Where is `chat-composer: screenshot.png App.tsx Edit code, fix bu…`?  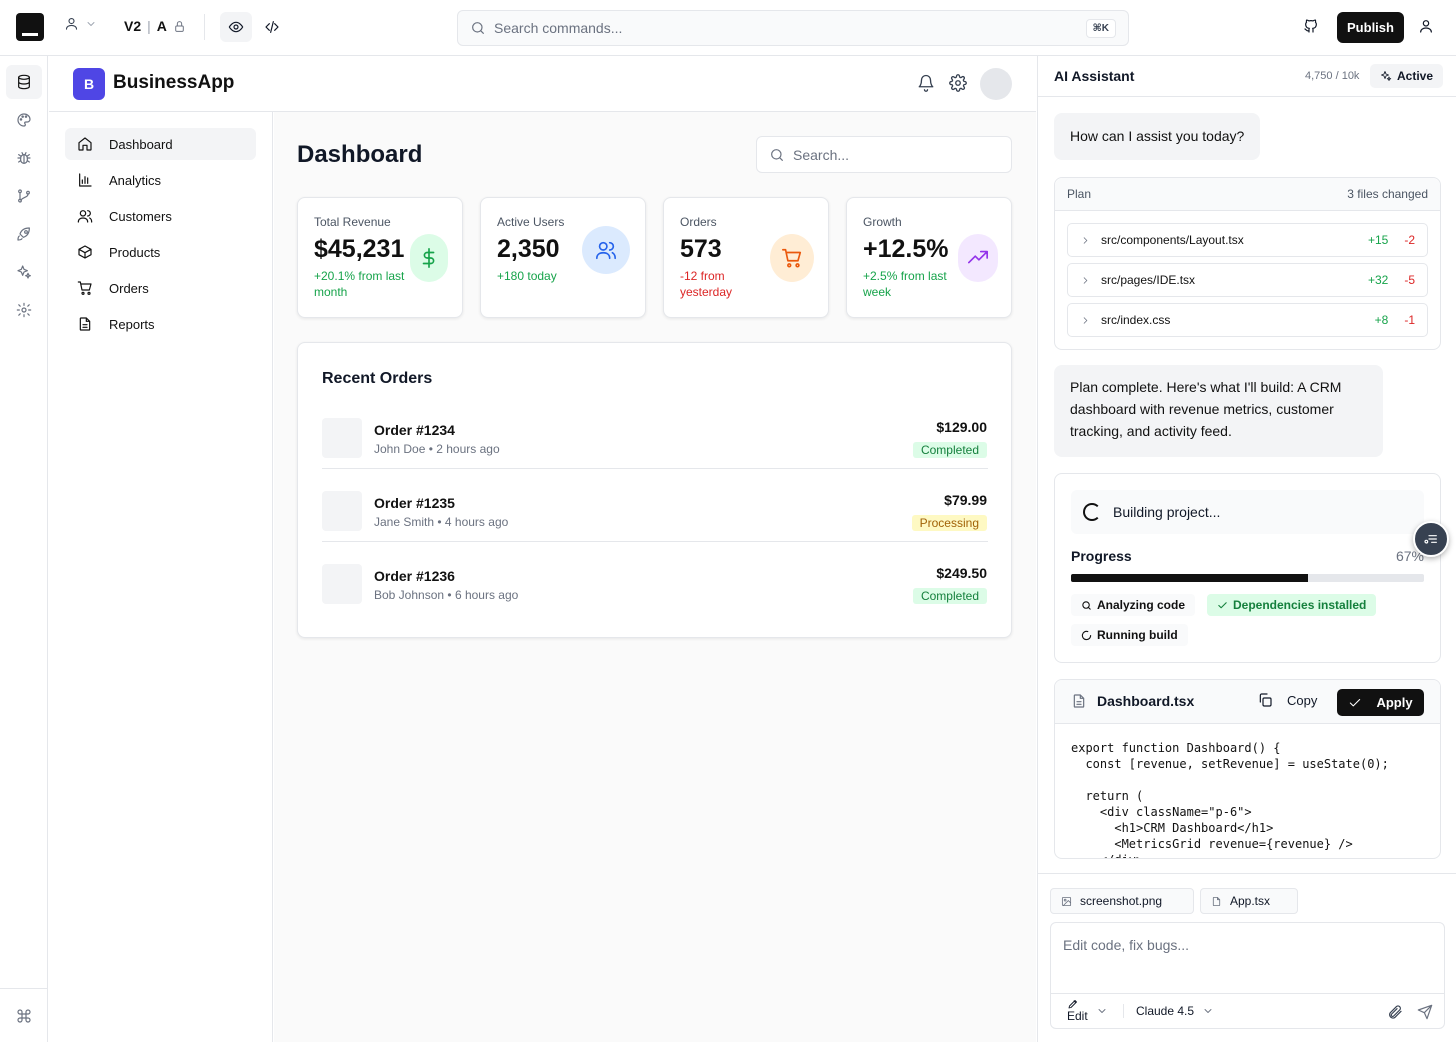 chat-composer: screenshot.png App.tsx Edit code, fix bu… is located at coordinates (1247, 957).